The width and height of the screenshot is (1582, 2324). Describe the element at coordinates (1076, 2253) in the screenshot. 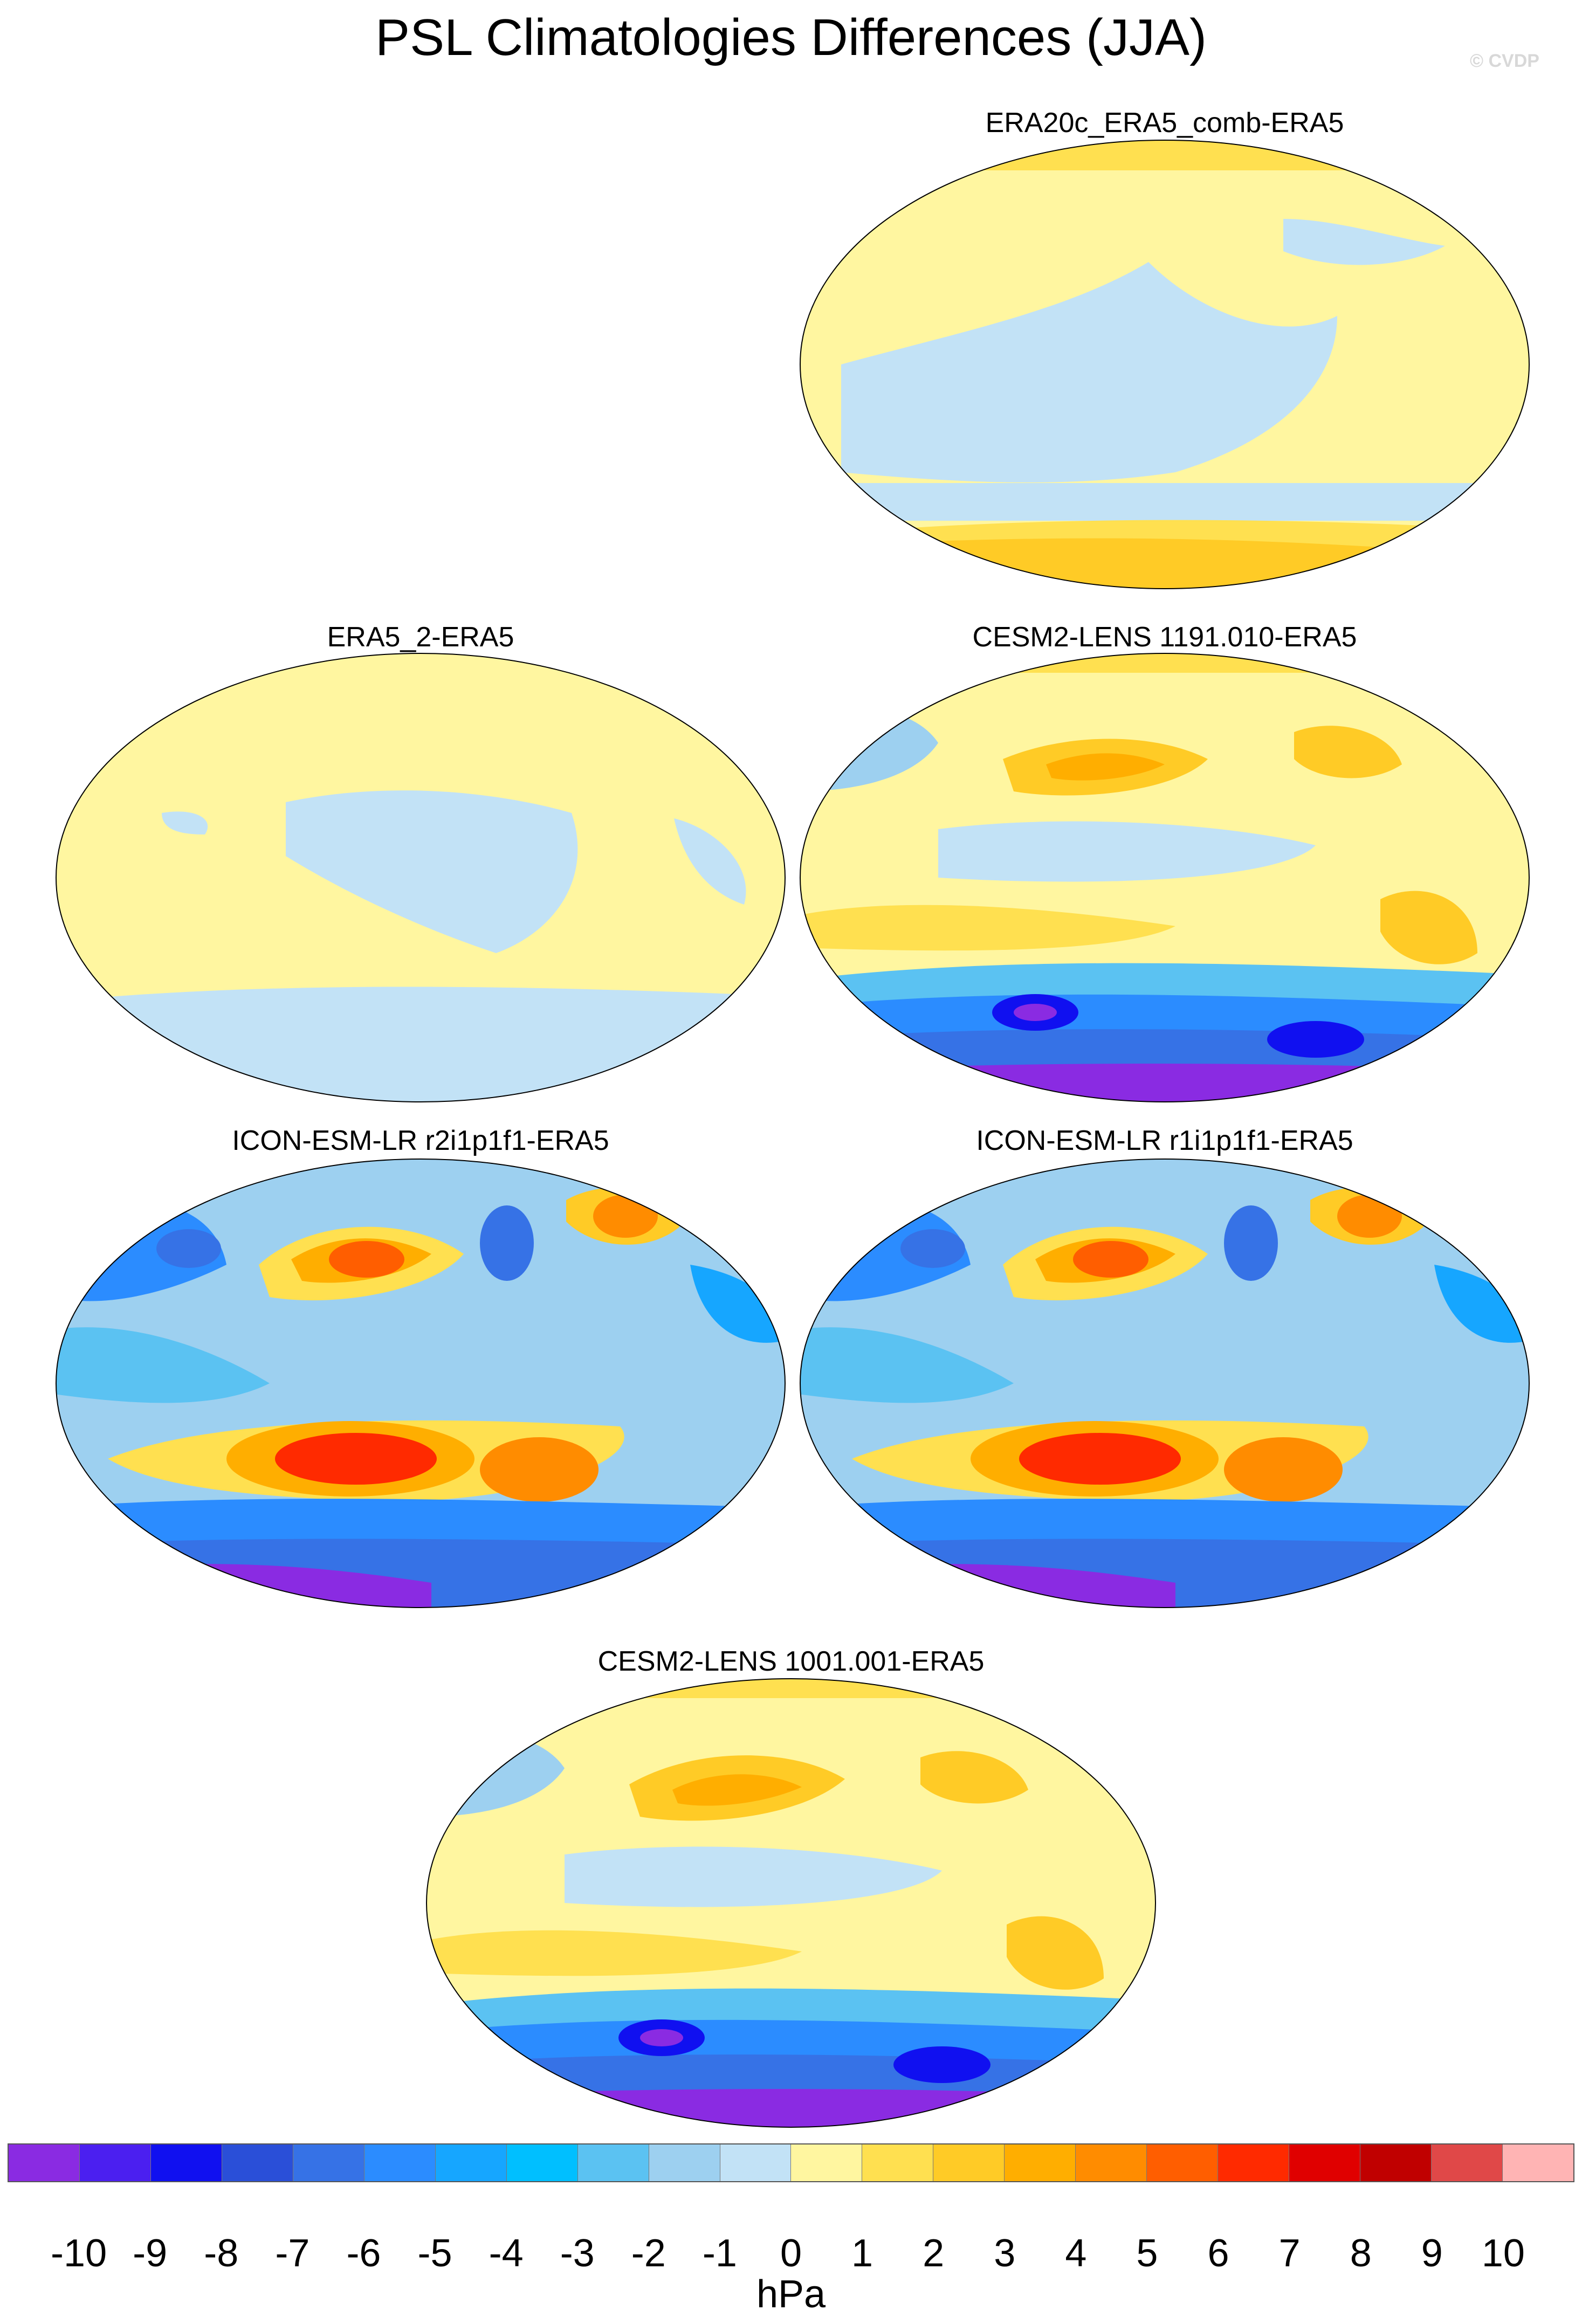

I see `colorbar-tick-label: 4` at that location.